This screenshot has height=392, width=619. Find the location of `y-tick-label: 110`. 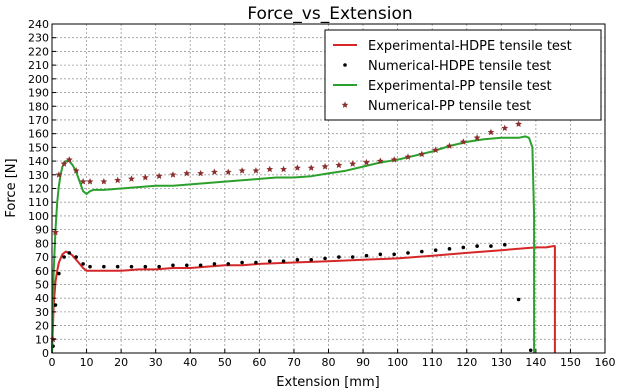

y-tick-label: 110 is located at coordinates (38, 202).